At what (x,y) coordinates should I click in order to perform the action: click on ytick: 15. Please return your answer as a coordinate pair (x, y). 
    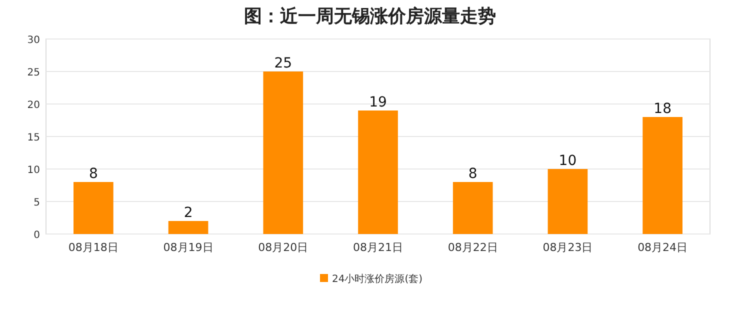
    Looking at the image, I should click on (33, 138).